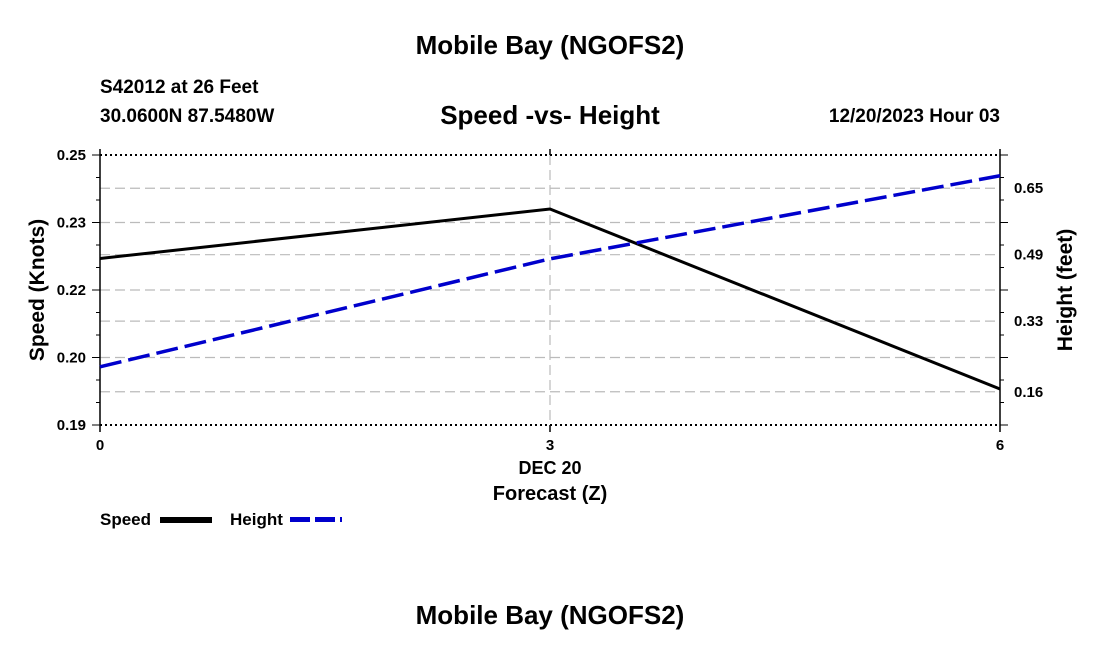  Describe the element at coordinates (1065, 290) in the screenshot. I see `y2-axis-title: Height (feet)` at that location.